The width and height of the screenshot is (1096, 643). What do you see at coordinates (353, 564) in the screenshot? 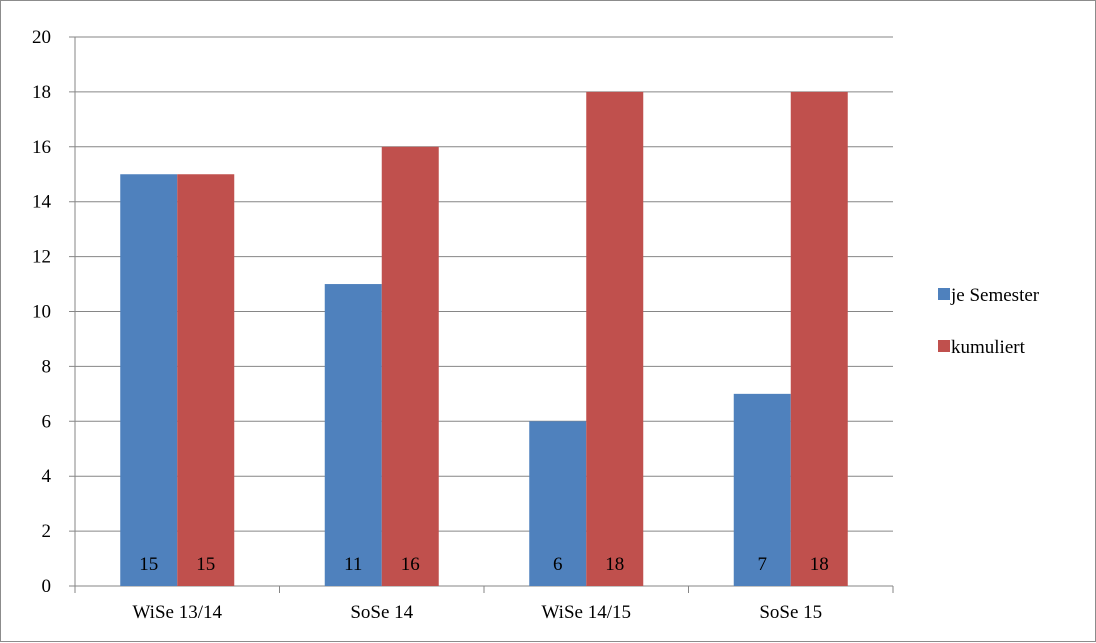
I see `data-label: 11` at bounding box center [353, 564].